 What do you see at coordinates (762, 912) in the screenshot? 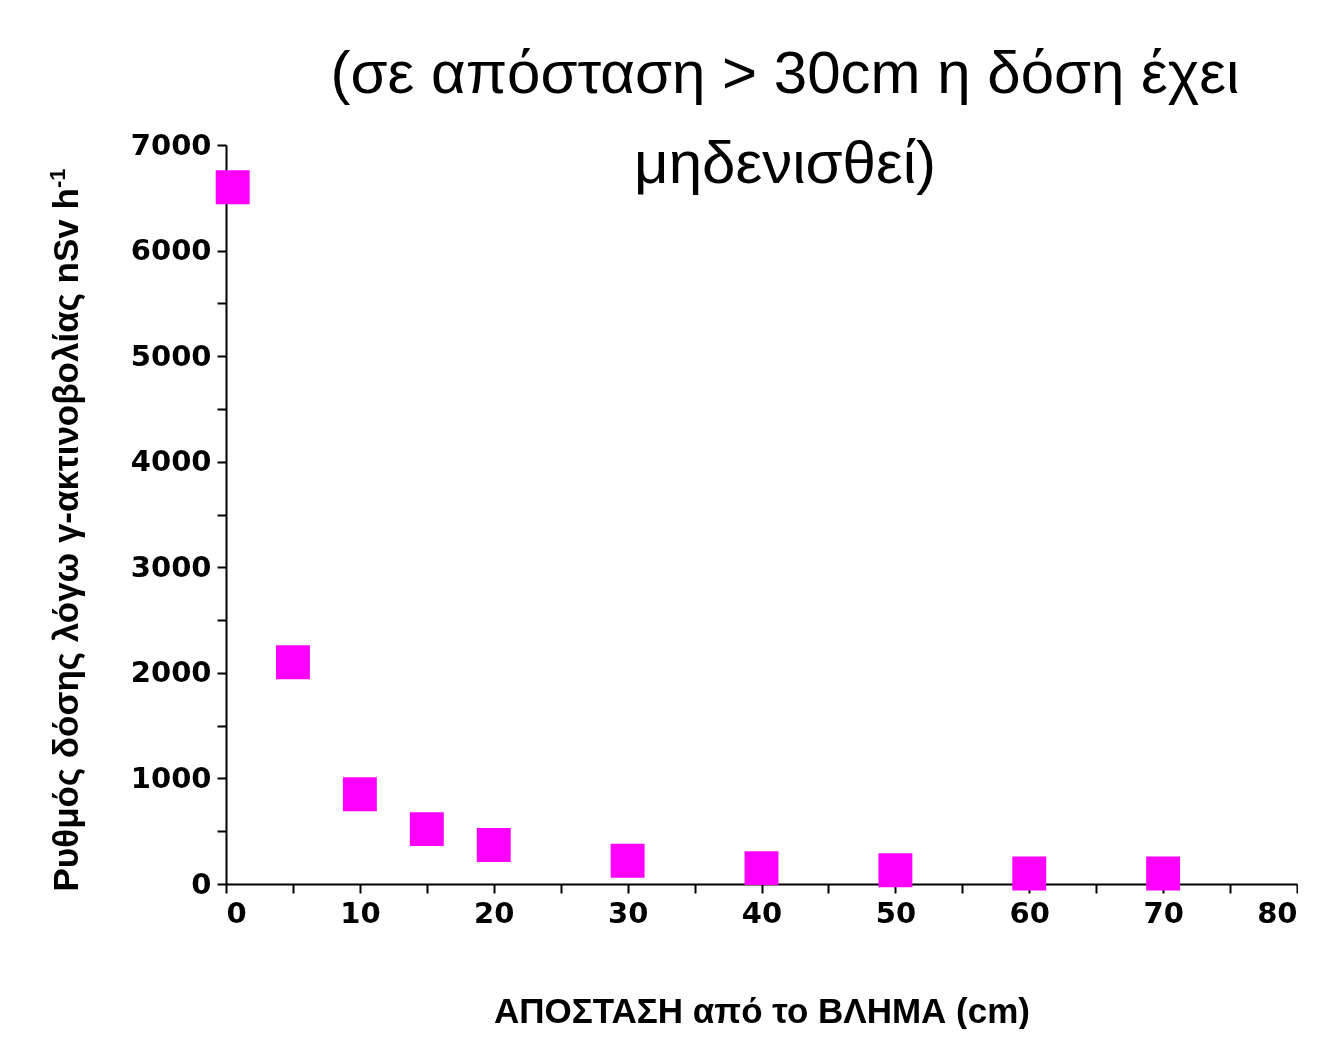
I see `x-tick-label: 40` at bounding box center [762, 912].